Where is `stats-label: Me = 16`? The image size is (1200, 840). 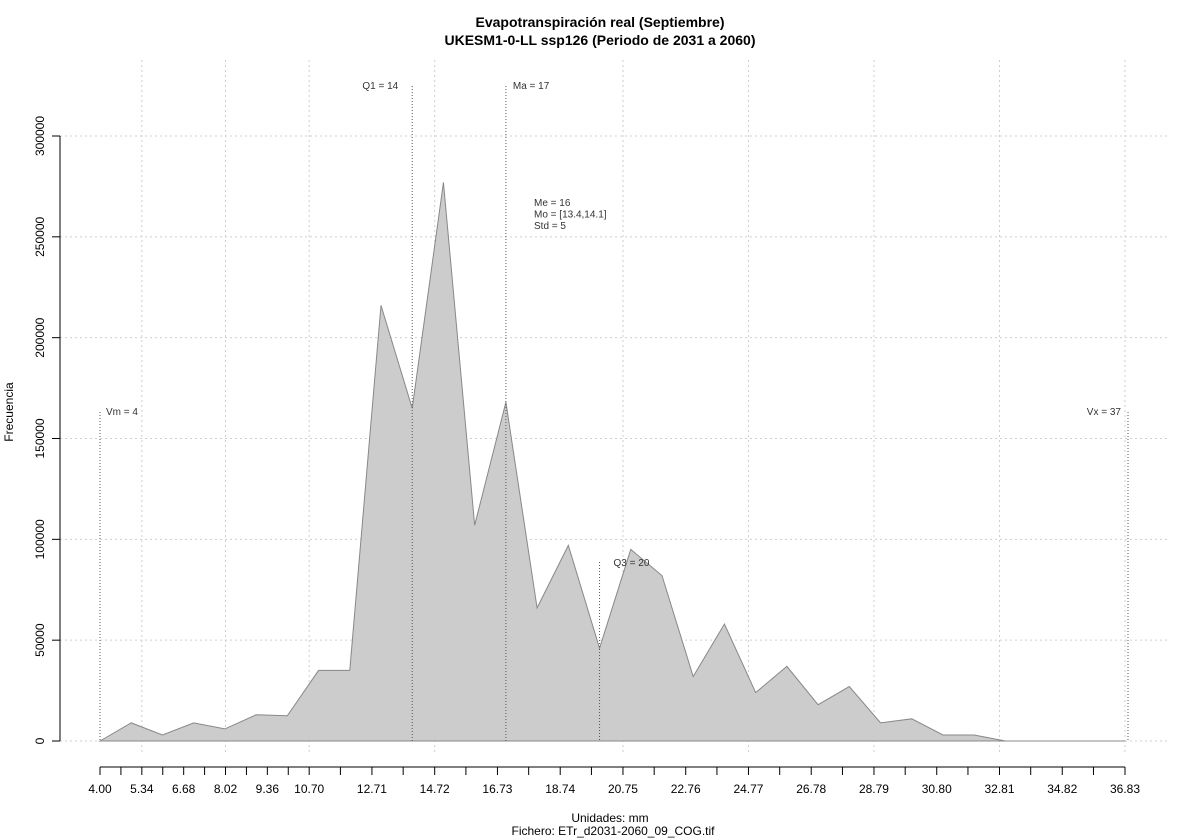 stats-label: Me = 16 is located at coordinates (552, 203).